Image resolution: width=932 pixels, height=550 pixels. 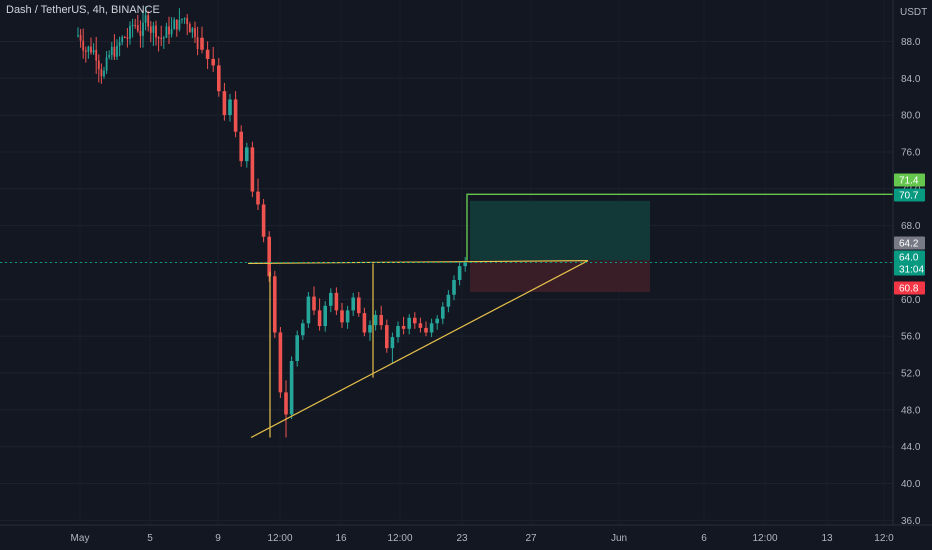 What do you see at coordinates (150, 538) in the screenshot?
I see `time-tick-label: 5` at bounding box center [150, 538].